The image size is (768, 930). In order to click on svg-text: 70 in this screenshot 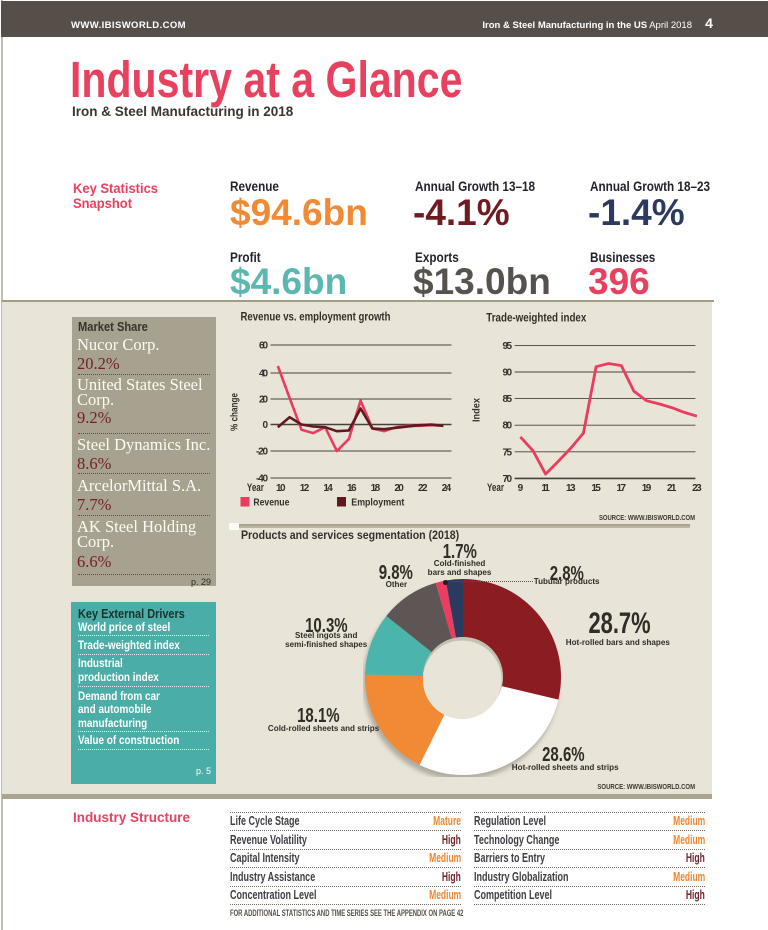, I will do `click(508, 479)`.